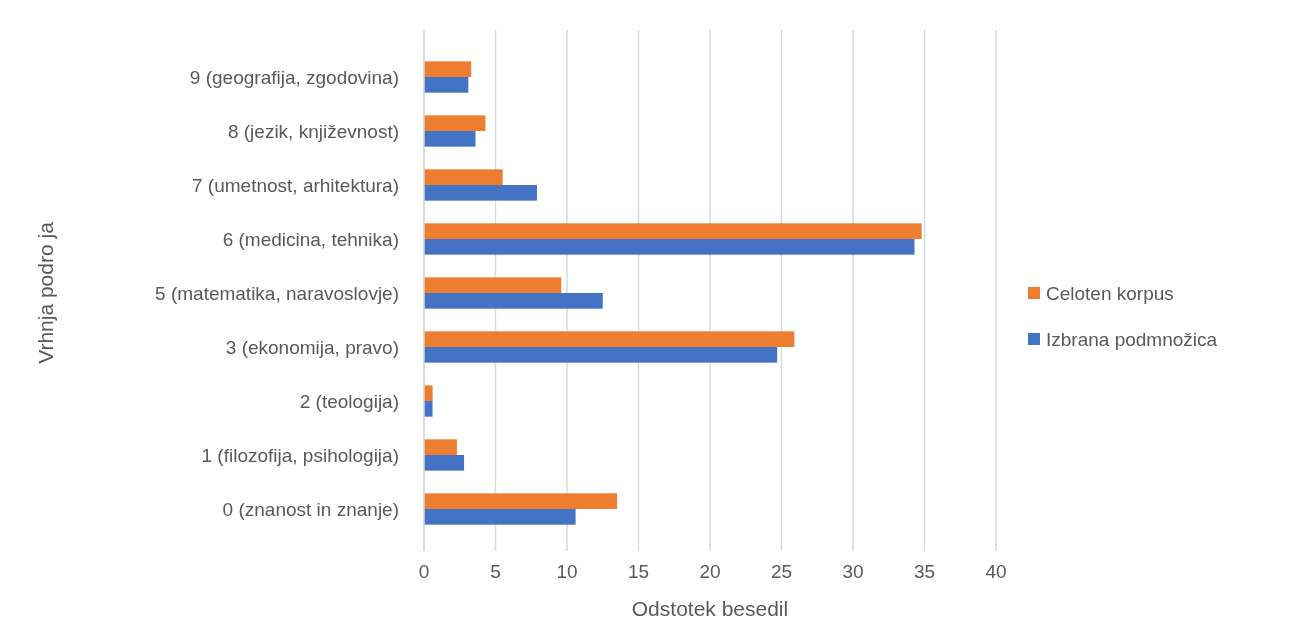 This screenshot has width=1295, height=618. I want to click on y-tick-label: 6 (medicina, tehnika), so click(310, 239).